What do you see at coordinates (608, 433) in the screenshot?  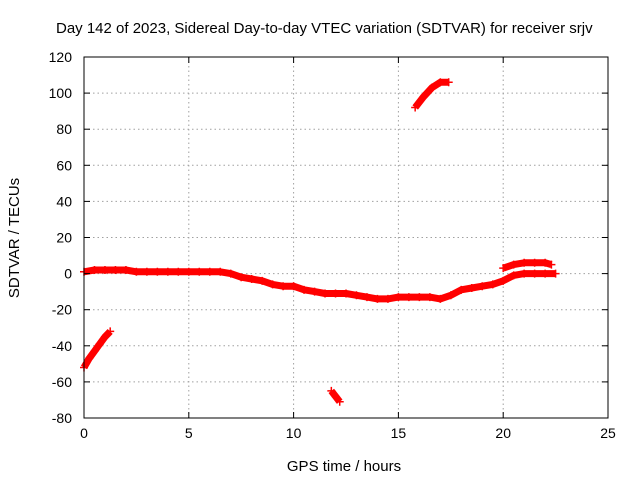 I see `x-tick-label: 25` at bounding box center [608, 433].